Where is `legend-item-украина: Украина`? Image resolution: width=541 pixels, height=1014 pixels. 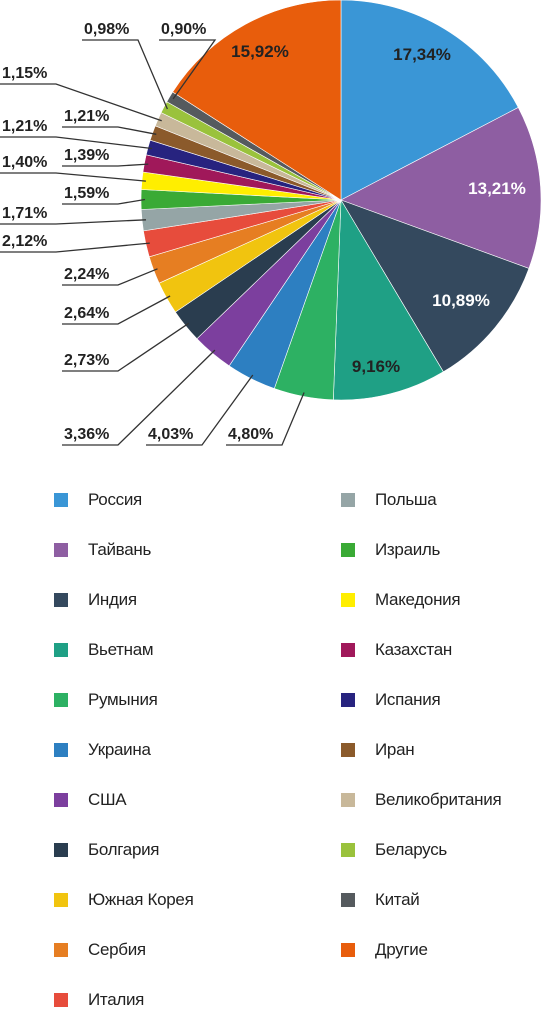
legend-item-украина: Украина is located at coordinates (102, 750).